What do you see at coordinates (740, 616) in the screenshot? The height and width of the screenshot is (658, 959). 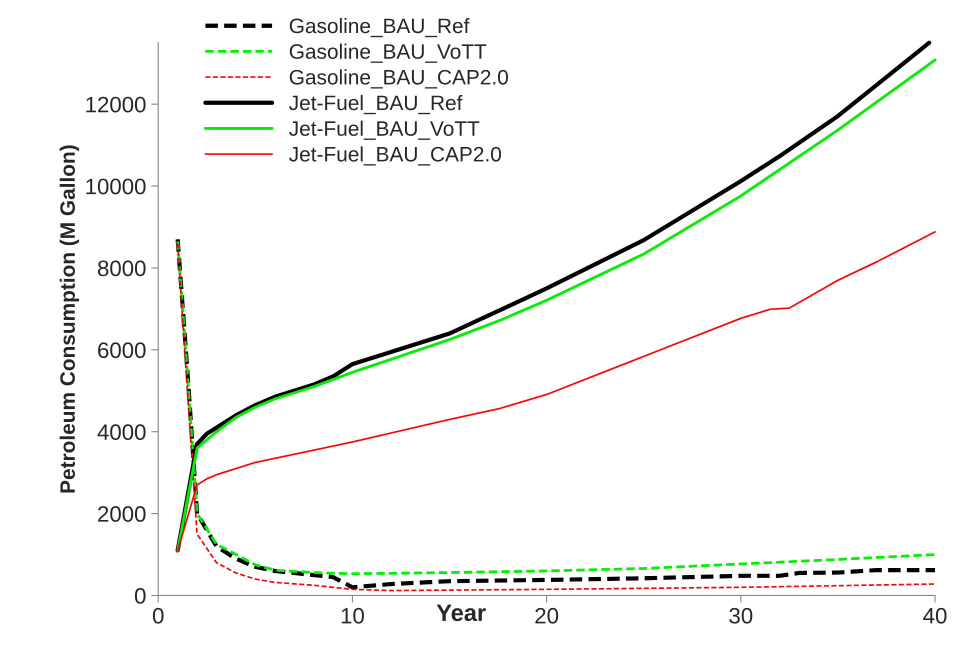 I see `x-tick-label: 30` at bounding box center [740, 616].